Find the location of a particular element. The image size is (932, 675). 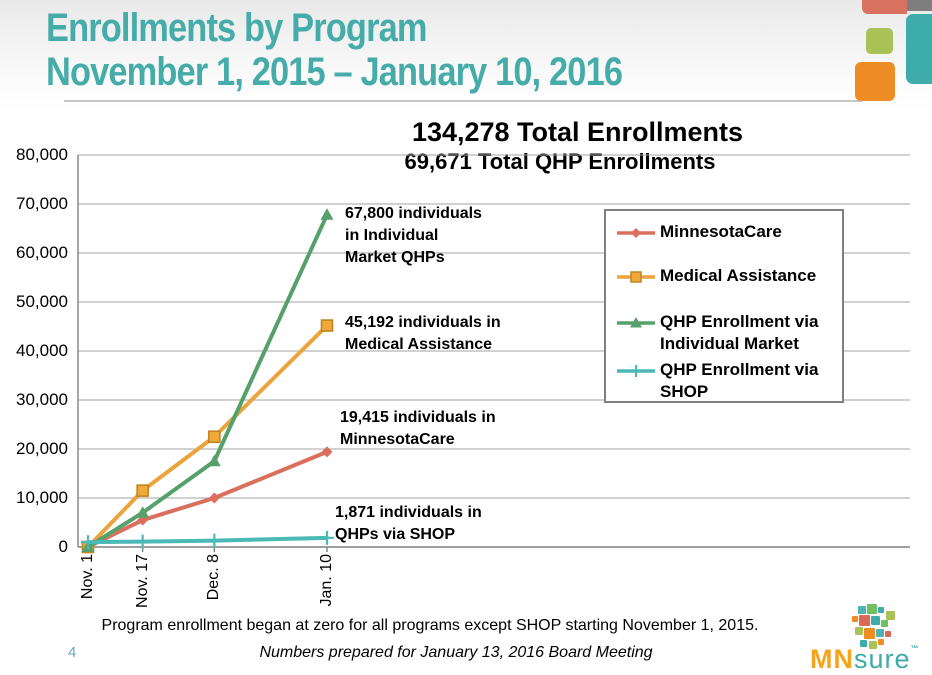

legend-label: MinnesotaCare is located at coordinates (721, 231).